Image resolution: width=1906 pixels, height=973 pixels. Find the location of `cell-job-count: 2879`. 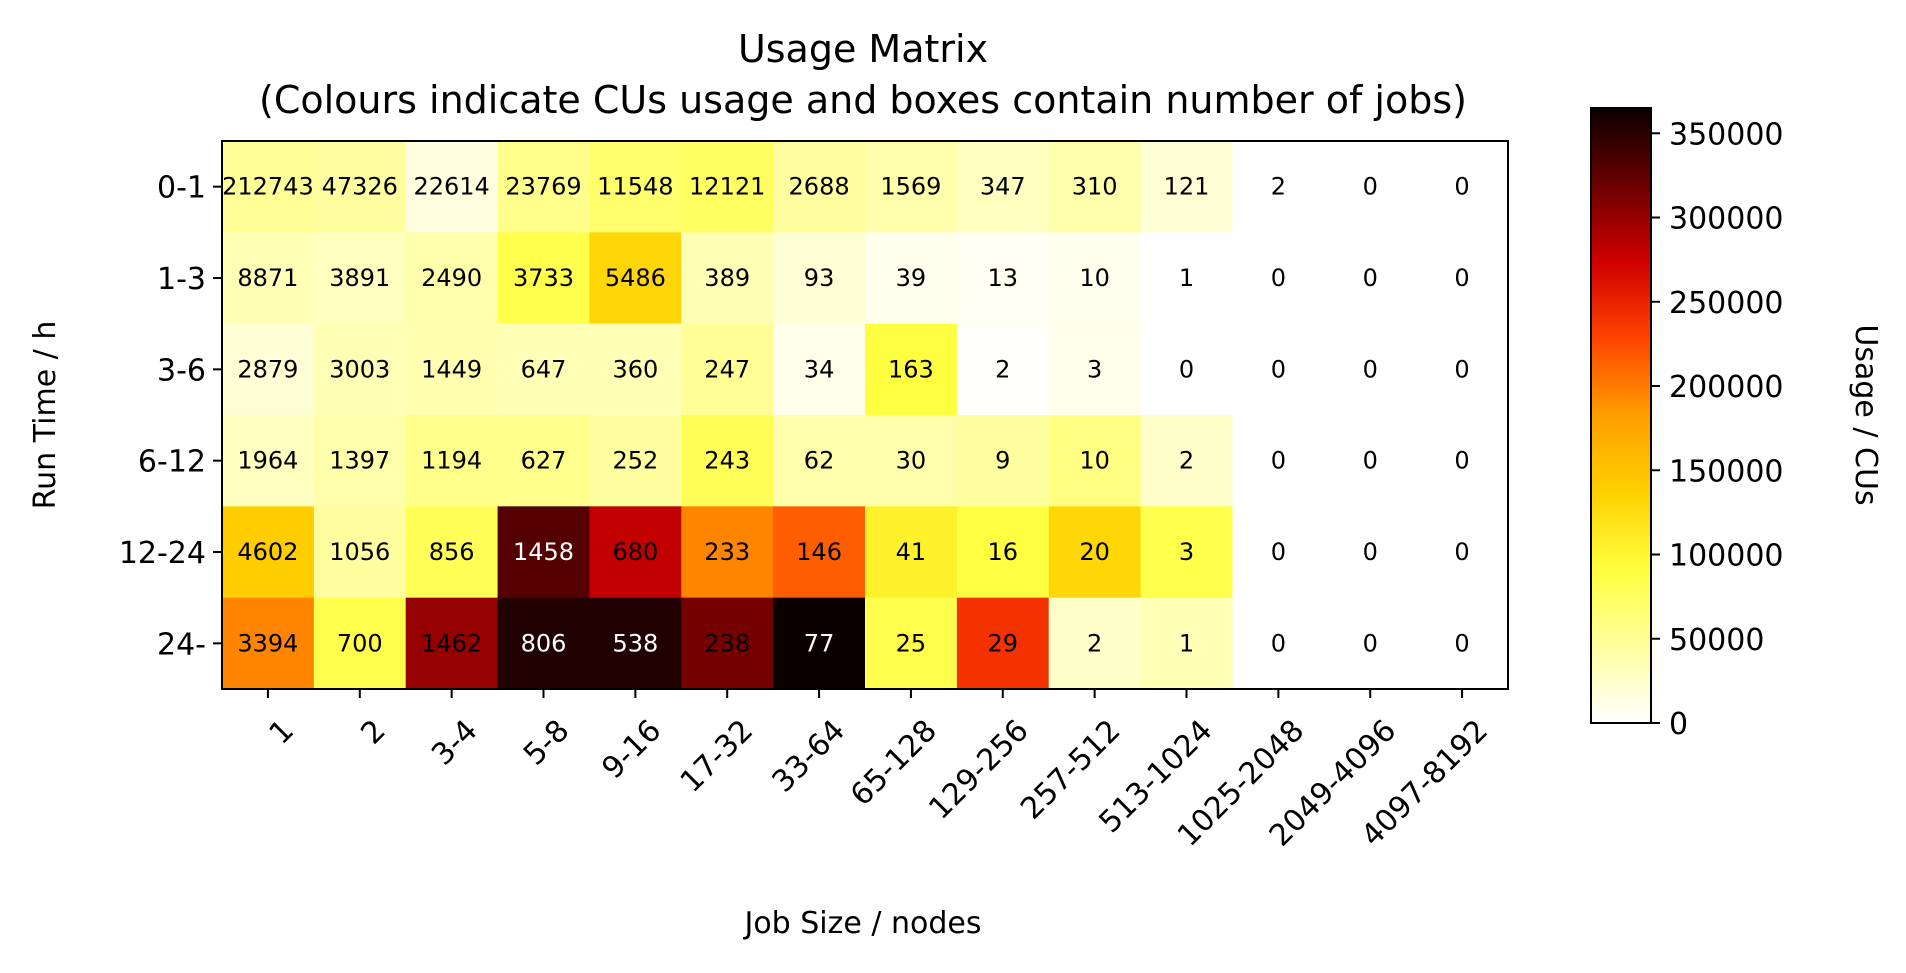

cell-job-count: 2879 is located at coordinates (267, 369).